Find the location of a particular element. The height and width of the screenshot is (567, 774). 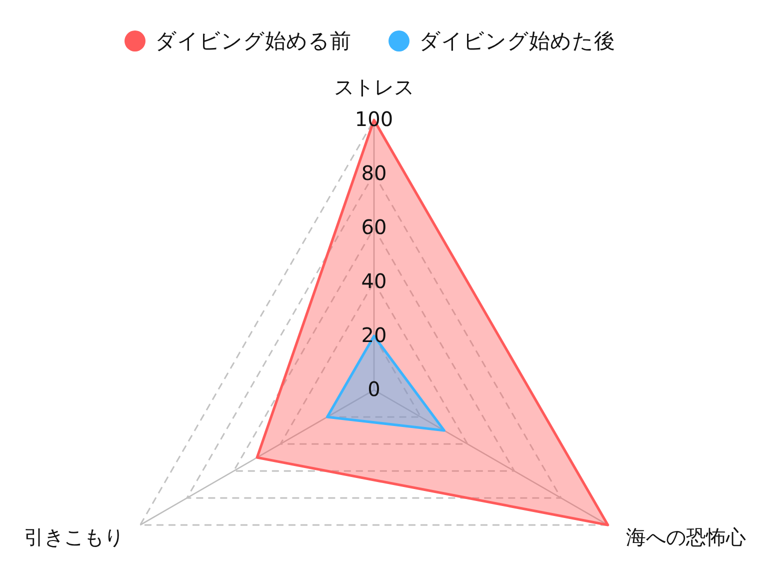

y-tick-label: 0 is located at coordinates (374, 389).